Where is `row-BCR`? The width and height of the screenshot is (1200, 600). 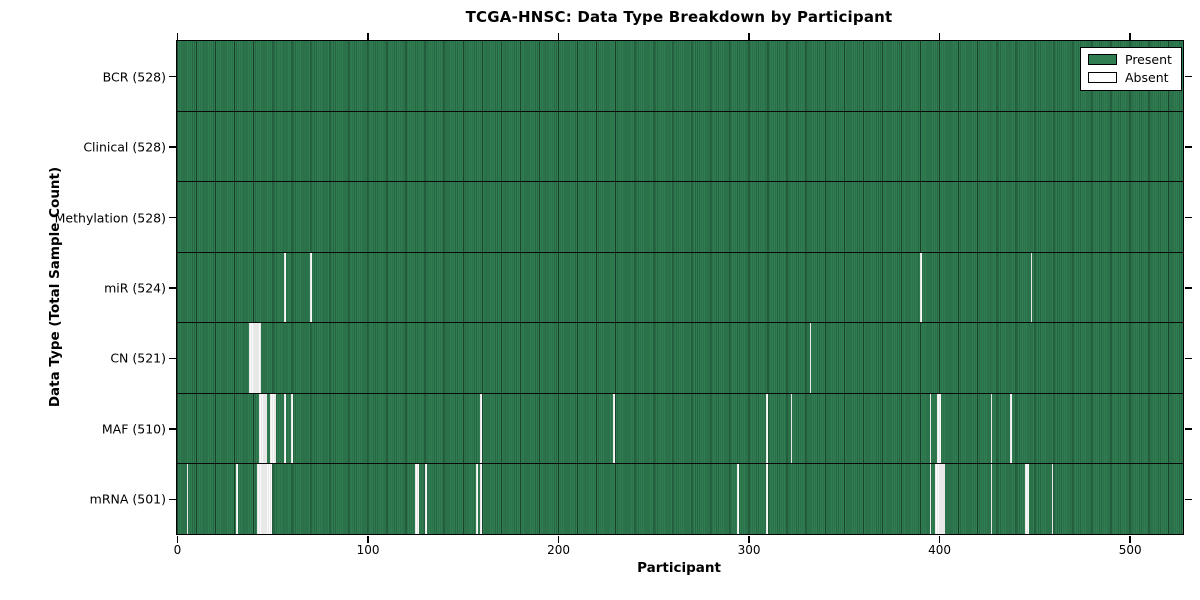 row-BCR is located at coordinates (680, 76).